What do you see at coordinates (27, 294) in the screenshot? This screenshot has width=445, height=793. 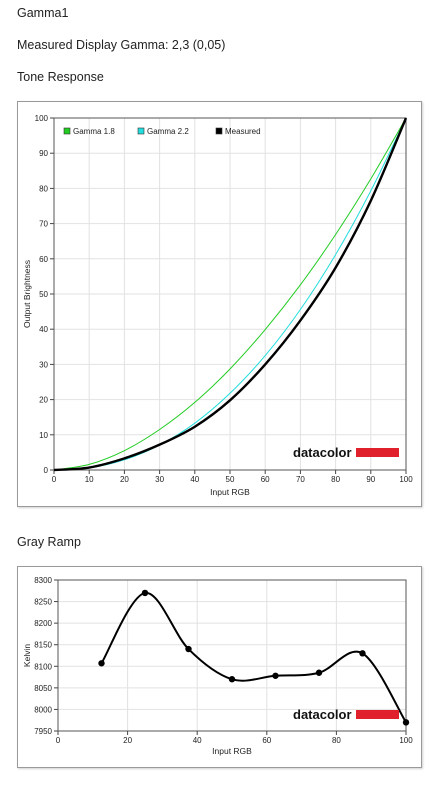 I see `y-axis-label: Output Brightness` at bounding box center [27, 294].